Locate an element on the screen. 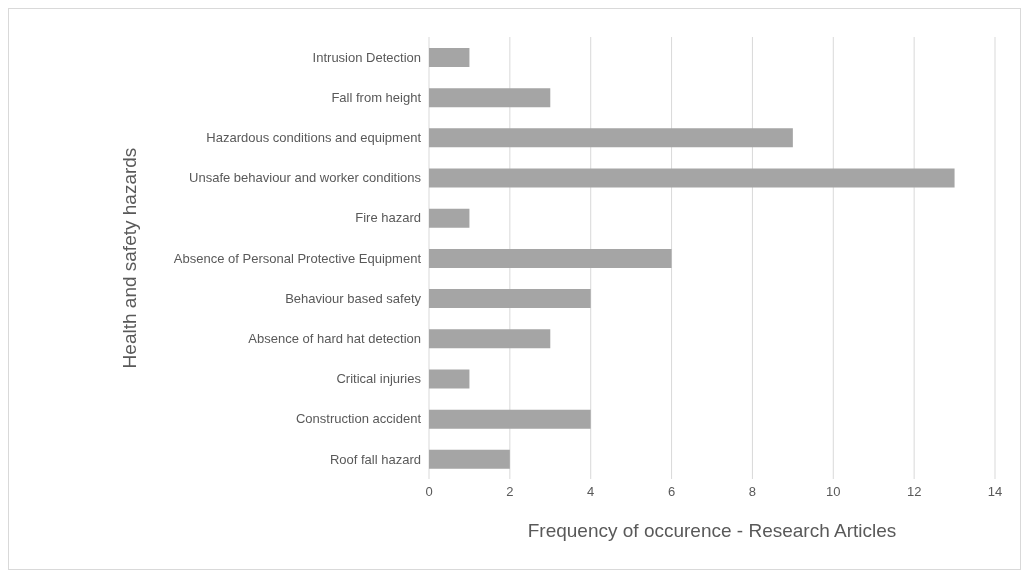 The image size is (1029, 578). y-tick-label: Hazardous conditions and equipment is located at coordinates (314, 138).